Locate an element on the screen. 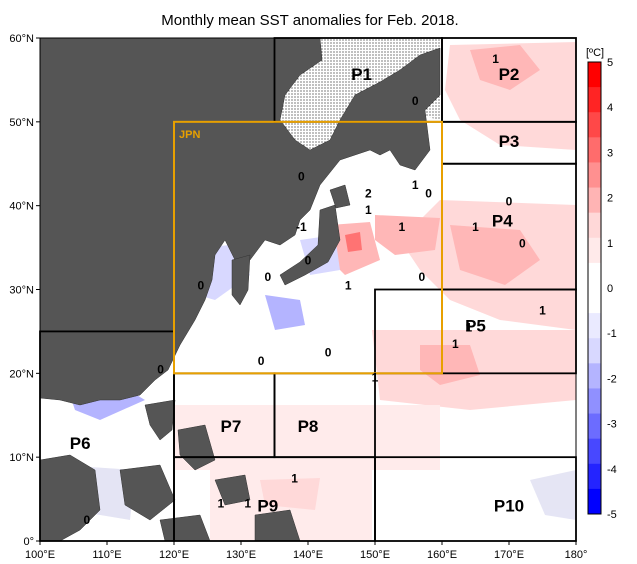 This screenshot has height=564, width=637. region-box-p5 is located at coordinates (475, 331).